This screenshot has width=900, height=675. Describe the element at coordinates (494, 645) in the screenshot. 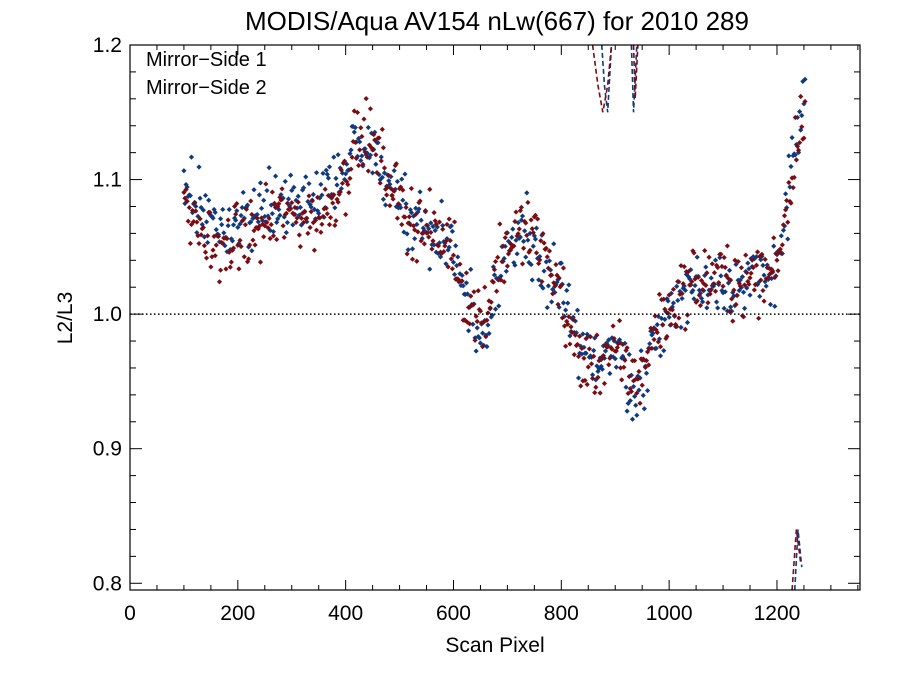

I see `x-axis-label: Scan Pixel` at that location.